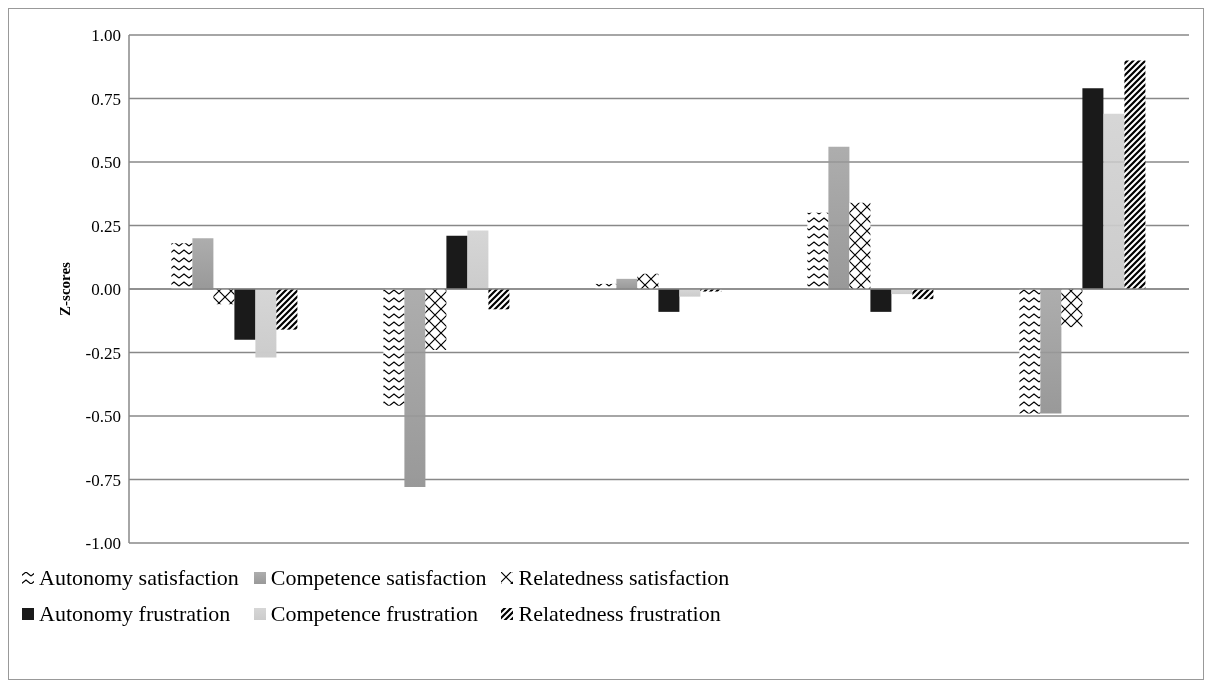 The width and height of the screenshot is (1216, 692). Describe the element at coordinates (106, 290) in the screenshot. I see `y-tick-label: 0.00` at that location.